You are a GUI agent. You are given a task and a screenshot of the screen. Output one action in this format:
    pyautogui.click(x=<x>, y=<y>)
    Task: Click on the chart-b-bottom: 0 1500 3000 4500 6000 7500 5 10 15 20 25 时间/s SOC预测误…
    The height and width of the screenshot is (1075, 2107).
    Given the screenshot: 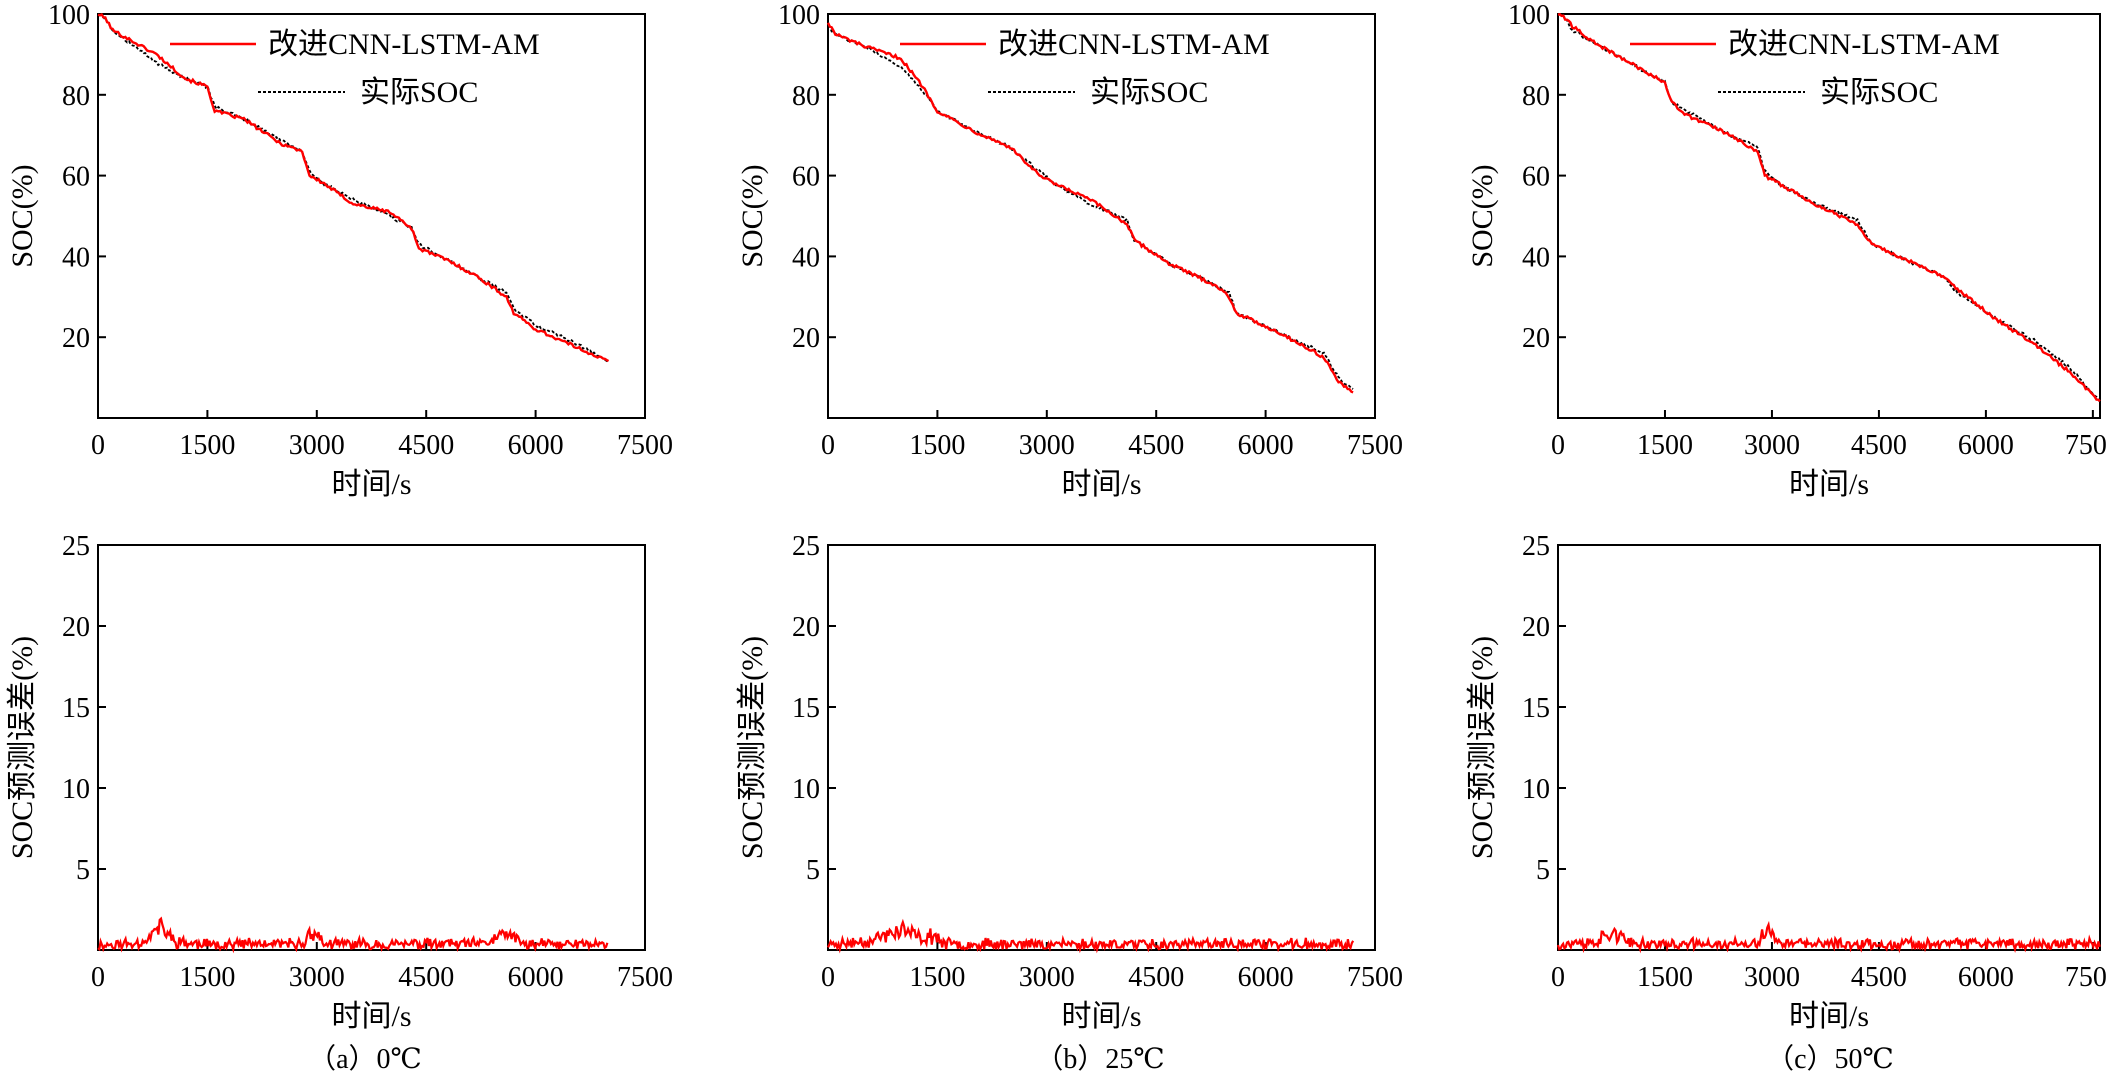 What is the action you would take?
    pyautogui.click(x=1069, y=782)
    